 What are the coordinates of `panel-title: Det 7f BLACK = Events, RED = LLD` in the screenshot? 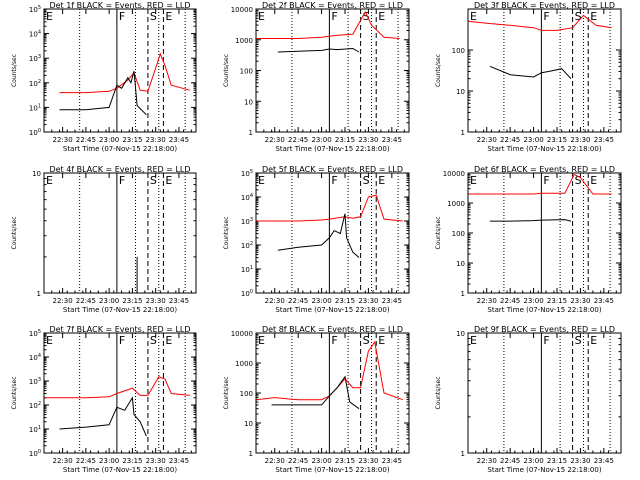 It's located at (119, 329).